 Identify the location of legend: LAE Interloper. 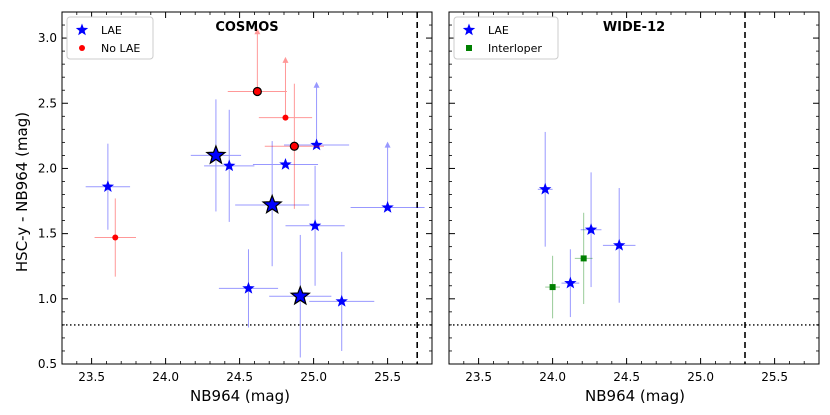
(506, 38).